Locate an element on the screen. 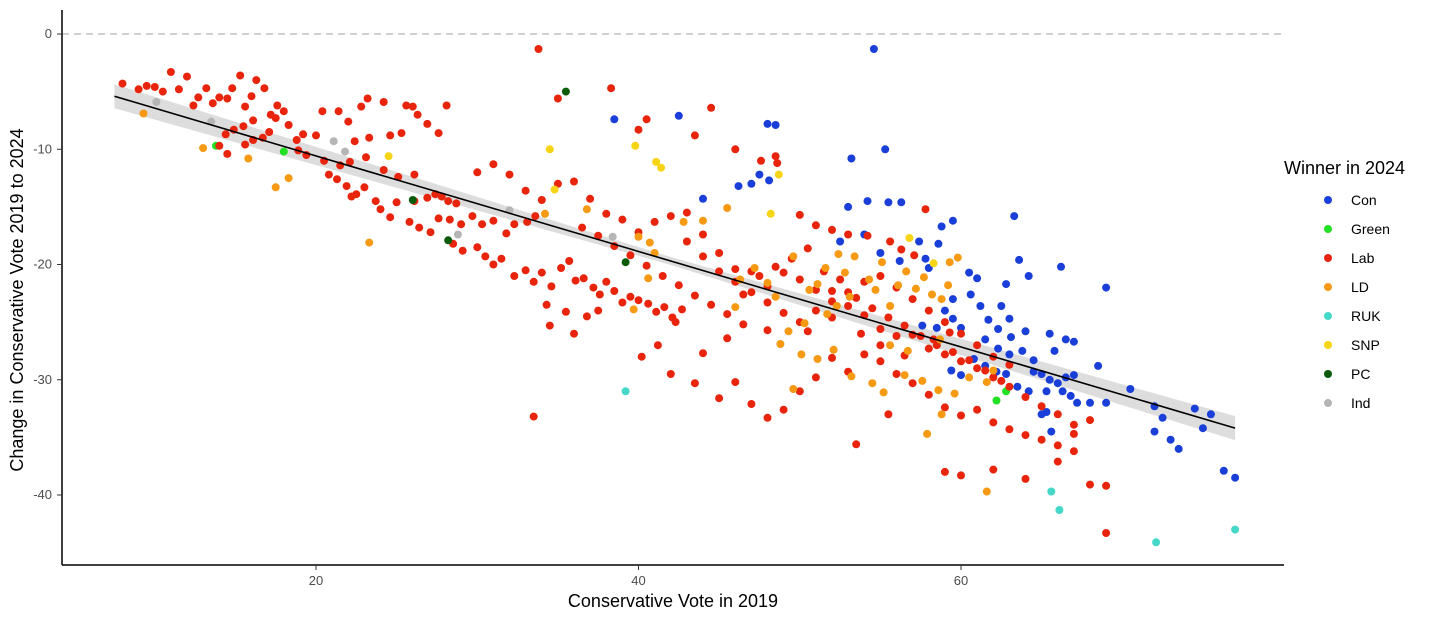 This screenshot has width=1456, height=619. legend-label: RUK is located at coordinates (1366, 316).